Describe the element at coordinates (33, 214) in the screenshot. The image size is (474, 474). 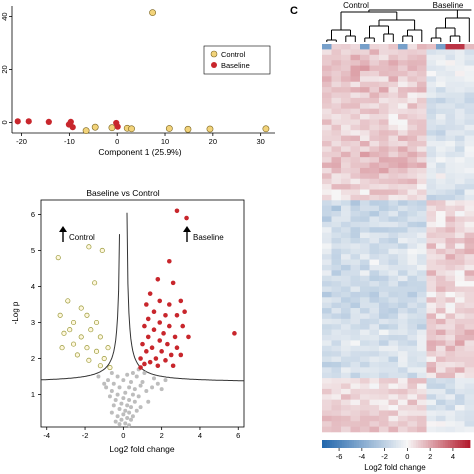
I see `volcano-y-tick-label: 6` at that location.